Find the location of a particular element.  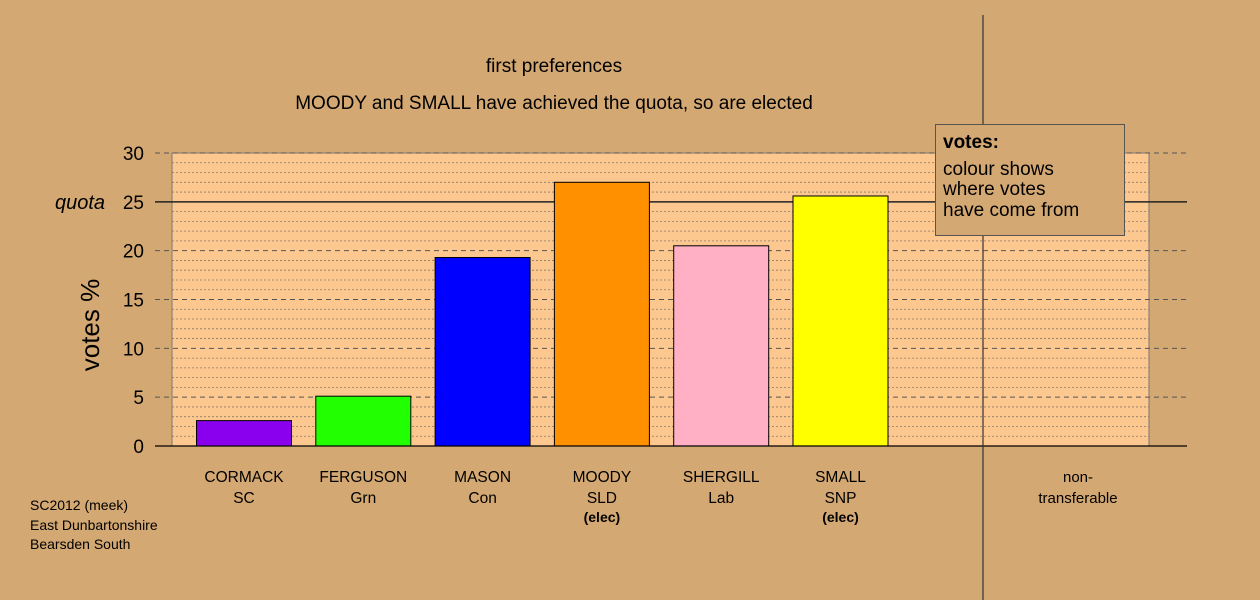

chart-title: first preferences is located at coordinates (554, 66).